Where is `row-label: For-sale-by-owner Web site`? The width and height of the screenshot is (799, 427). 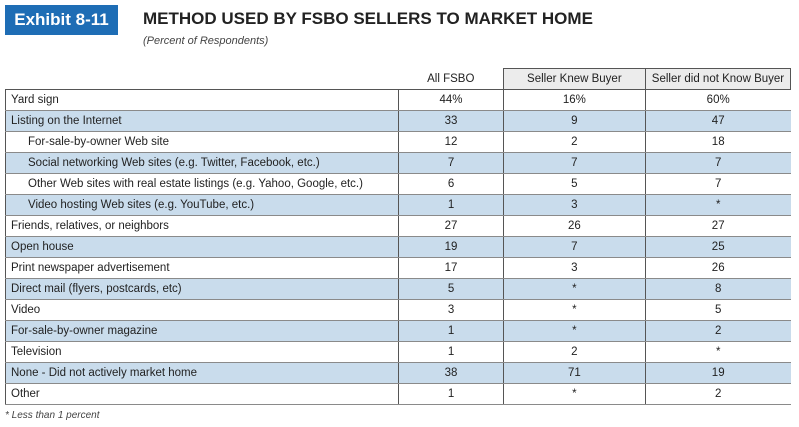 row-label: For-sale-by-owner Web site is located at coordinates (201, 142).